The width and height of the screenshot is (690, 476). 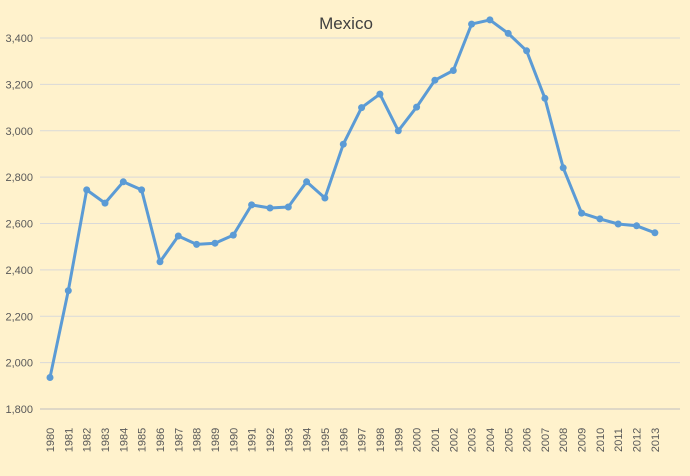 I want to click on y-tick-label: 1,800, so click(x=19, y=410).